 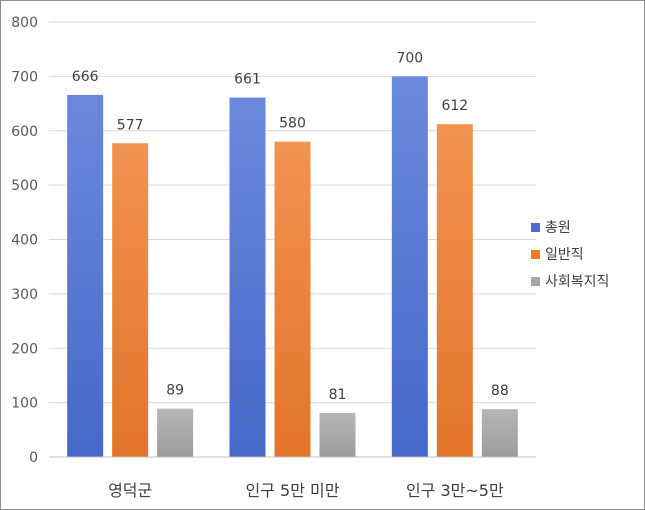 I want to click on data-label: 580, so click(x=292, y=124).